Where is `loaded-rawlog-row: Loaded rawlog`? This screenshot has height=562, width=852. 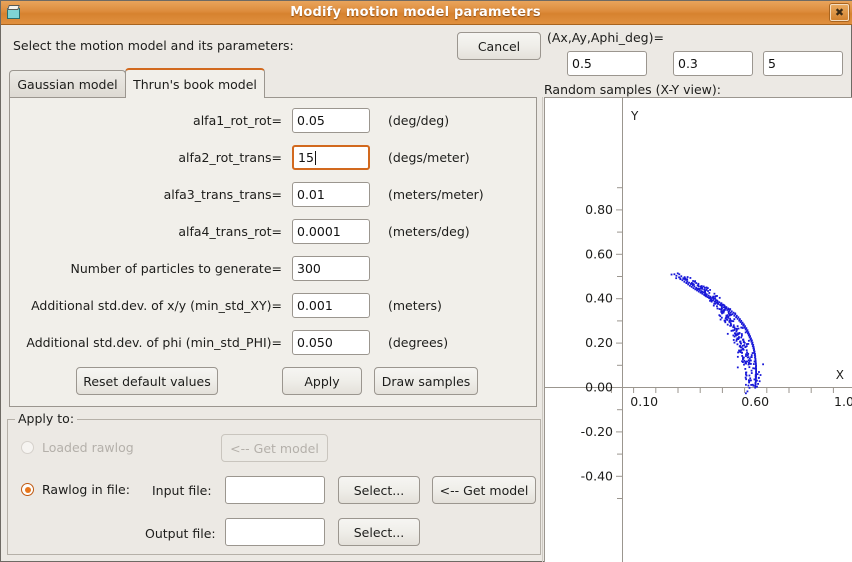 loaded-rawlog-row: Loaded rawlog is located at coordinates (77, 447).